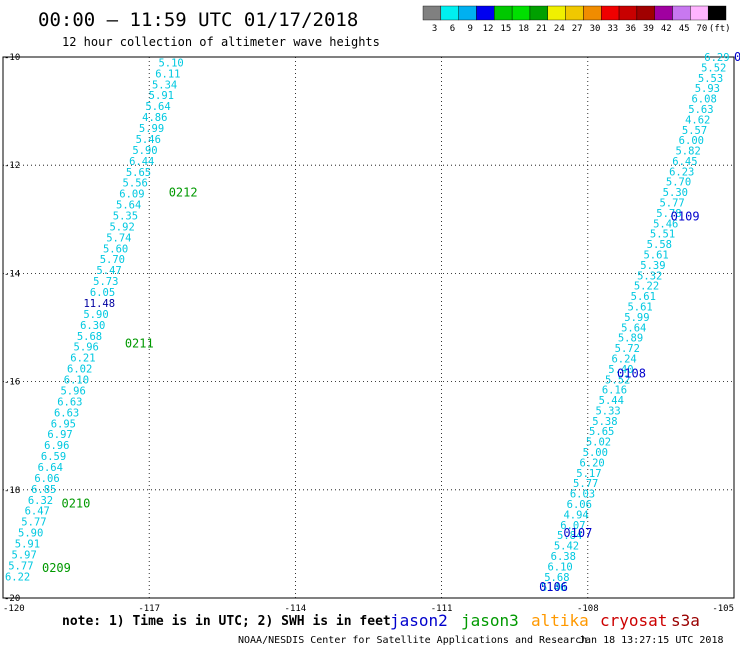 This screenshot has width=740, height=650. I want to click on colorbar-label: (ft), so click(720, 29).